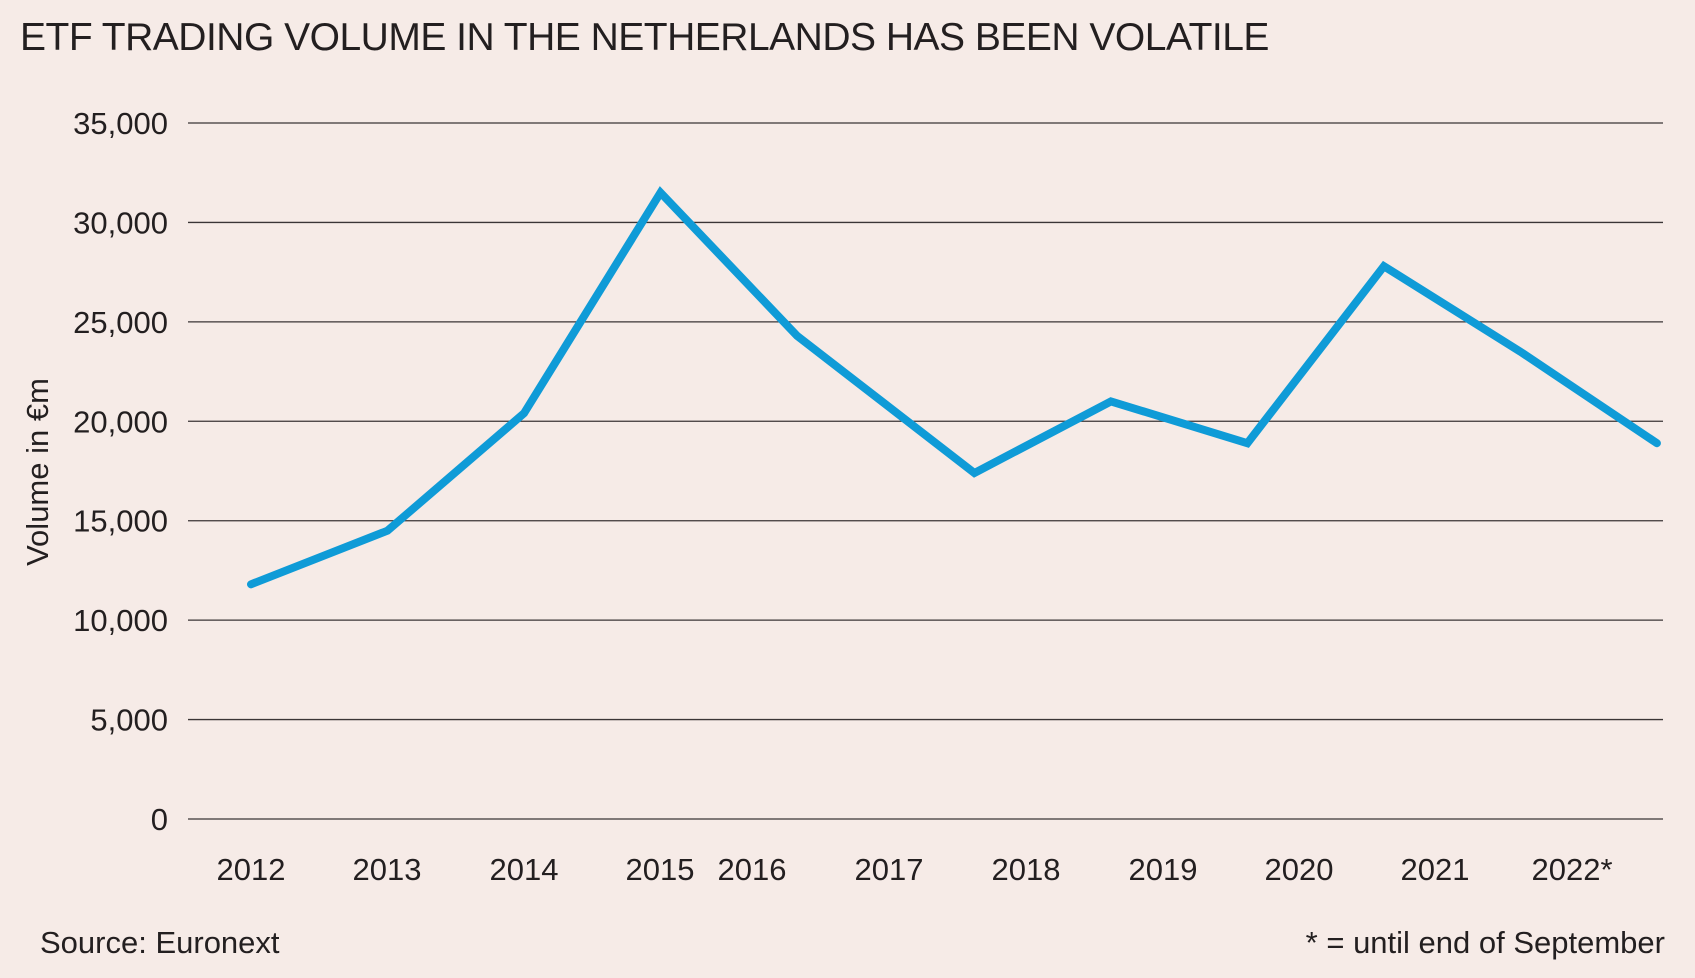  What do you see at coordinates (37, 472) in the screenshot?
I see `y-axis-label: Volume in €m` at bounding box center [37, 472].